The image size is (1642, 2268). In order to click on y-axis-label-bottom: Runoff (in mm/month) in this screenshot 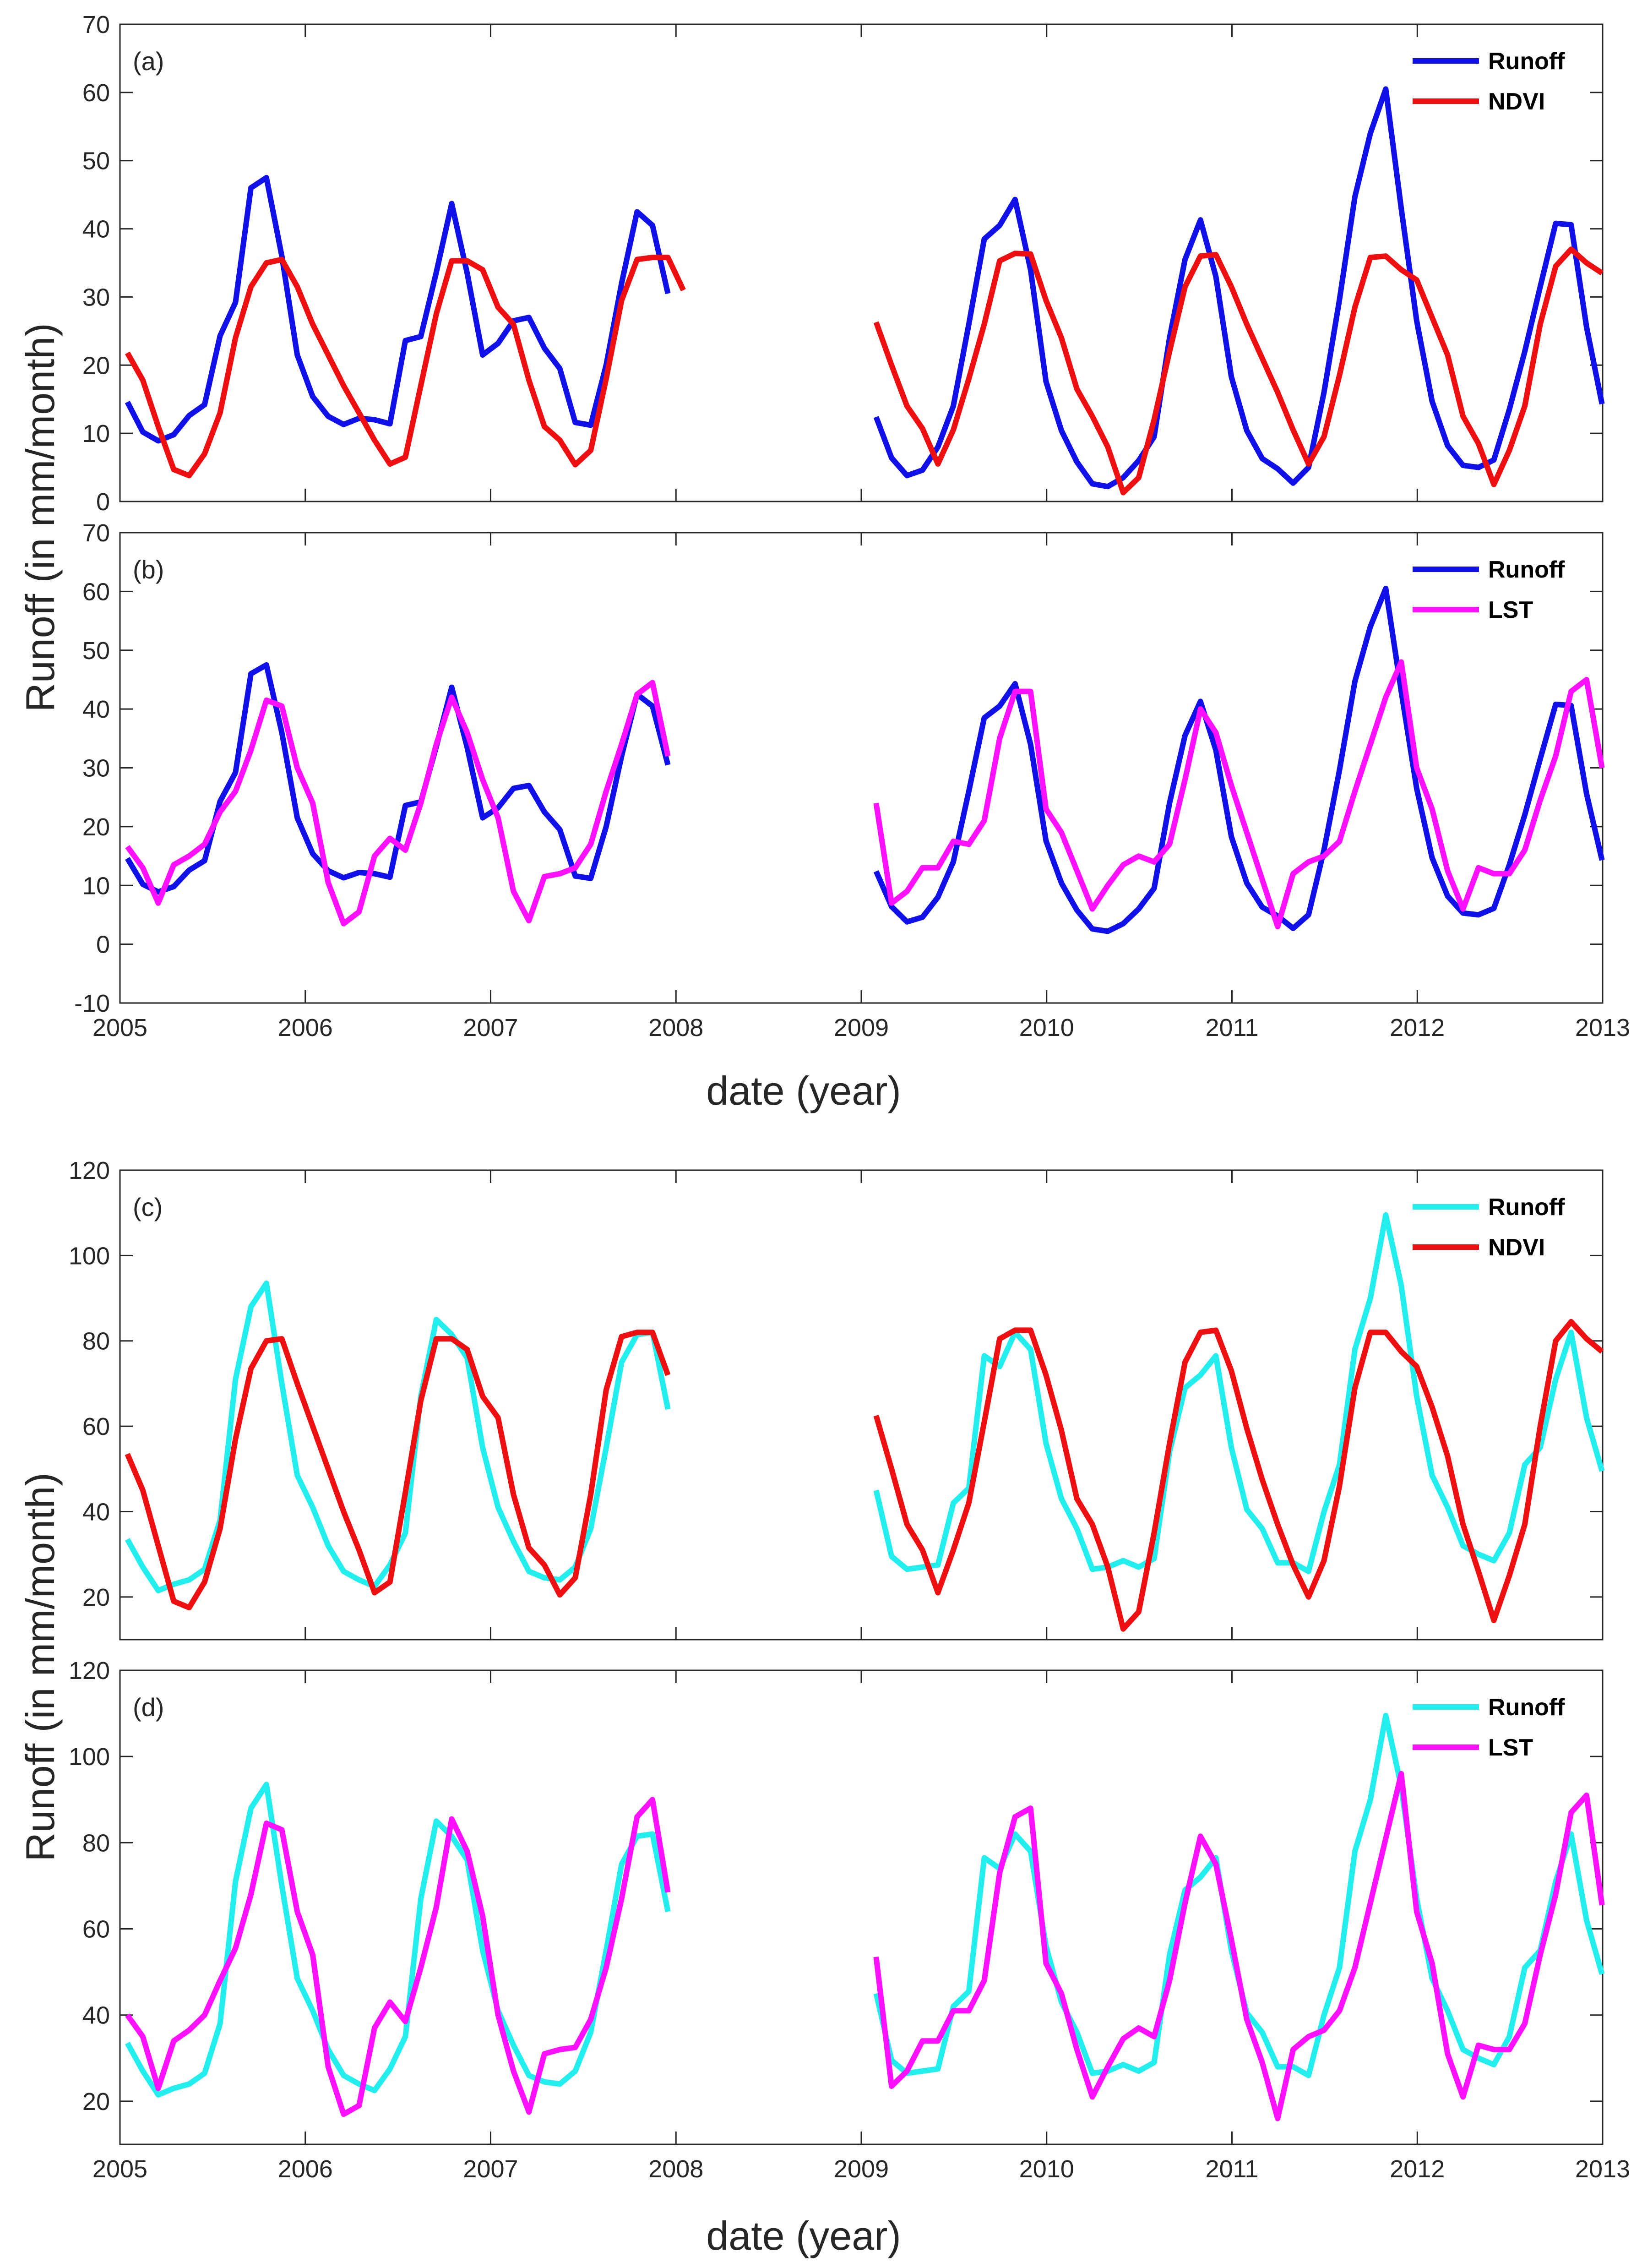, I will do `click(40, 1666)`.